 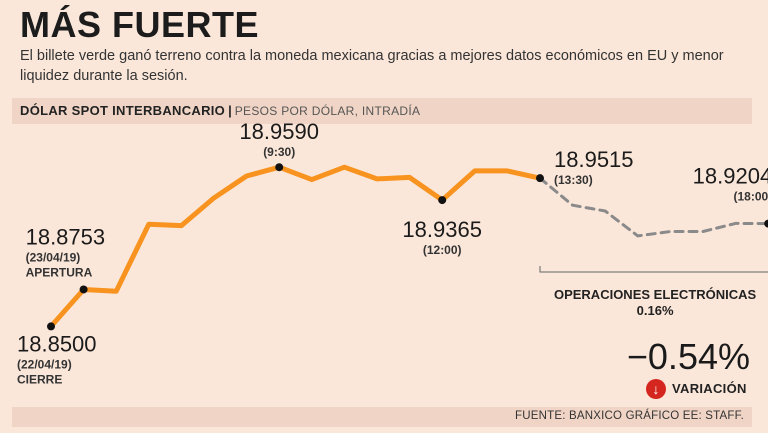 What do you see at coordinates (53, 257) in the screenshot?
I see `data-label-time: (23/04/19)` at bounding box center [53, 257].